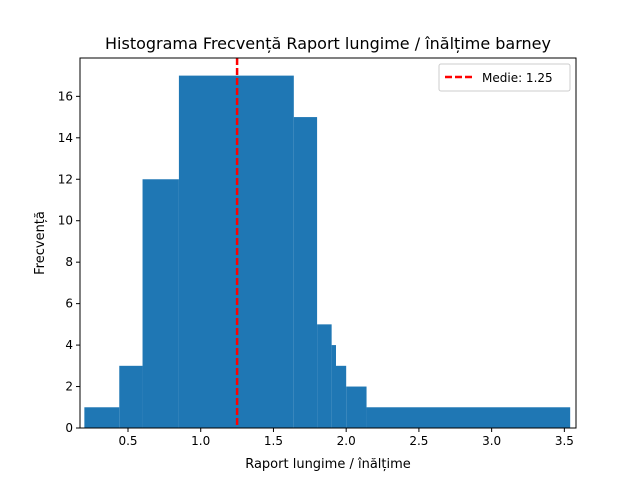 Image resolution: width=640 pixels, height=480 pixels. What do you see at coordinates (517, 78) in the screenshot?
I see `legend-mean-label: Medie: 1.25` at bounding box center [517, 78].